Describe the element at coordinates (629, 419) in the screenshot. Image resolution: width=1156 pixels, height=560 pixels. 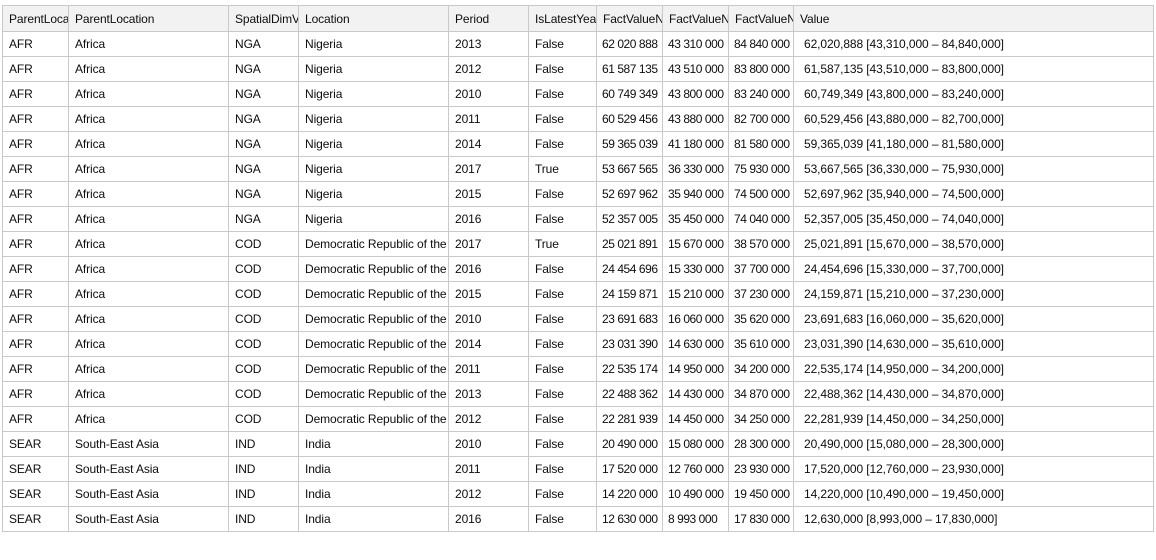
I see `cell-fact-value-numeric: 22 281 939` at that location.